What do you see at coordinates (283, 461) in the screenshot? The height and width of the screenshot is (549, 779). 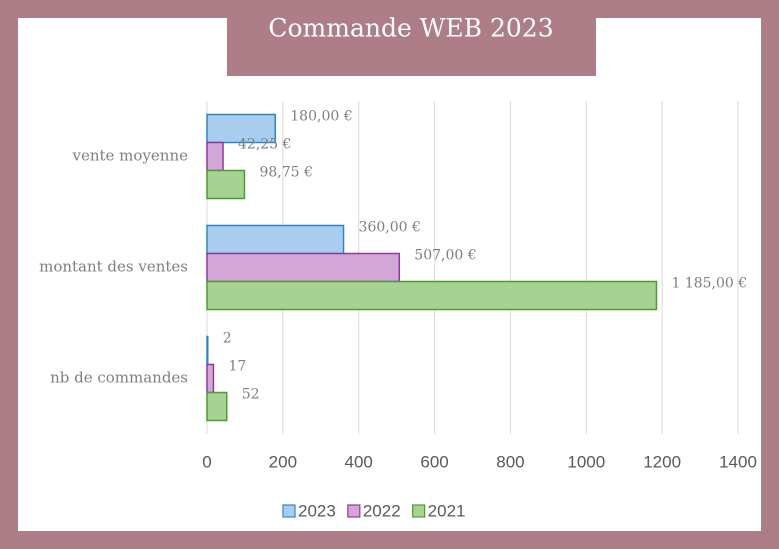 I see `x-tick-label: 200` at bounding box center [283, 461].